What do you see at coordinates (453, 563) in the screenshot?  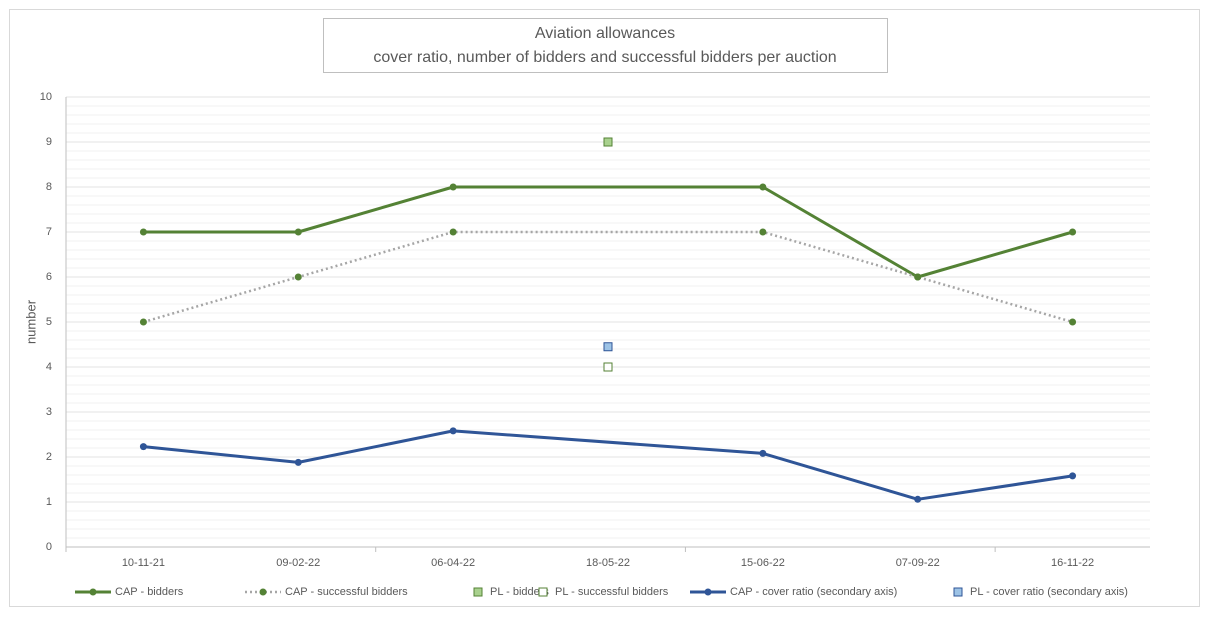 I see `x-tick-label: 06-04-22` at bounding box center [453, 563].